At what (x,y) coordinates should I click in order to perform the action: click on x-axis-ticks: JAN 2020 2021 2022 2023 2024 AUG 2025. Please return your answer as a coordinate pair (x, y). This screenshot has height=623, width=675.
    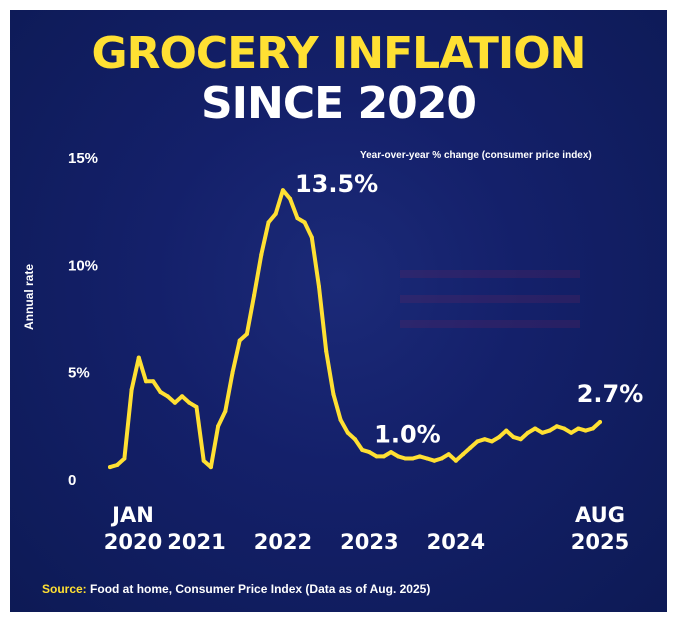
    Looking at the image, I should click on (366, 528).